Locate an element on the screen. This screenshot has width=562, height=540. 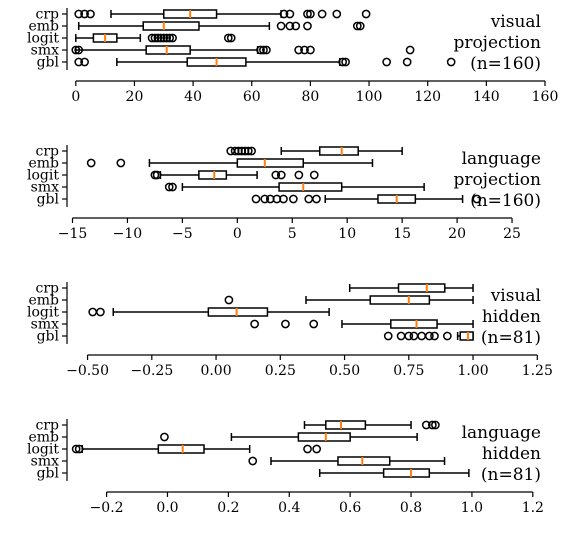
panel-annotation: visual is located at coordinates (515, 22).